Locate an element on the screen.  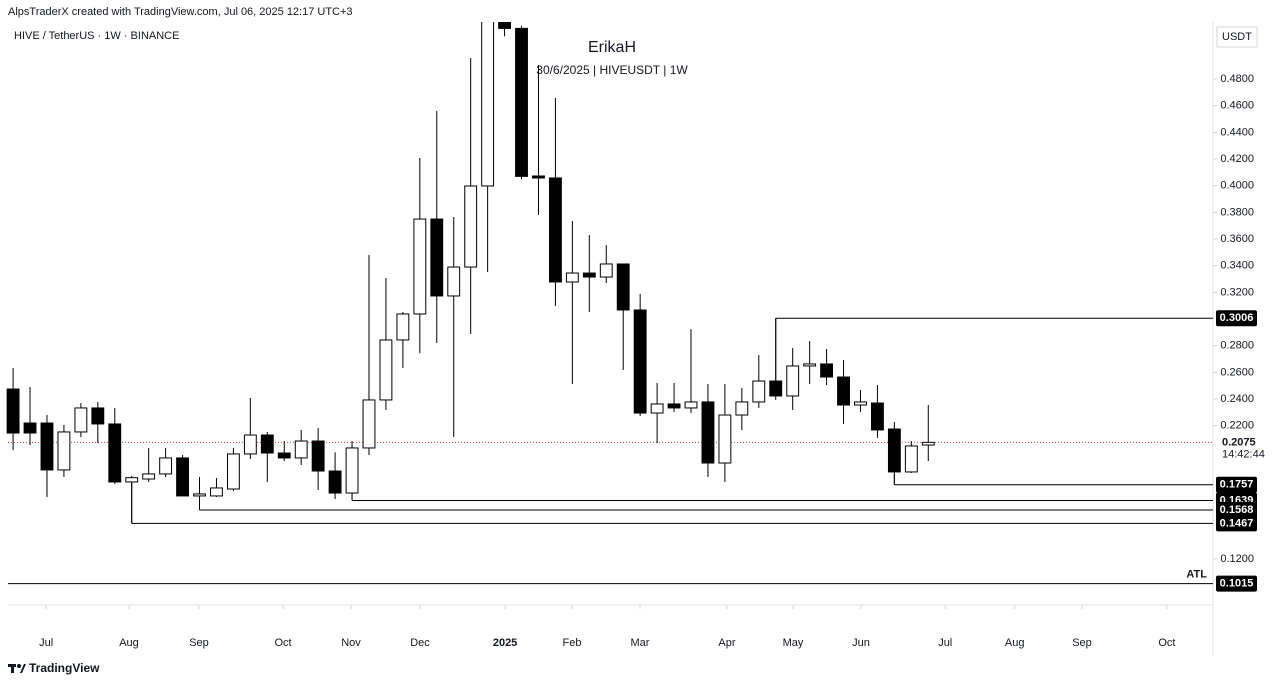
y-tick-label: 0.3200 is located at coordinates (1237, 292).